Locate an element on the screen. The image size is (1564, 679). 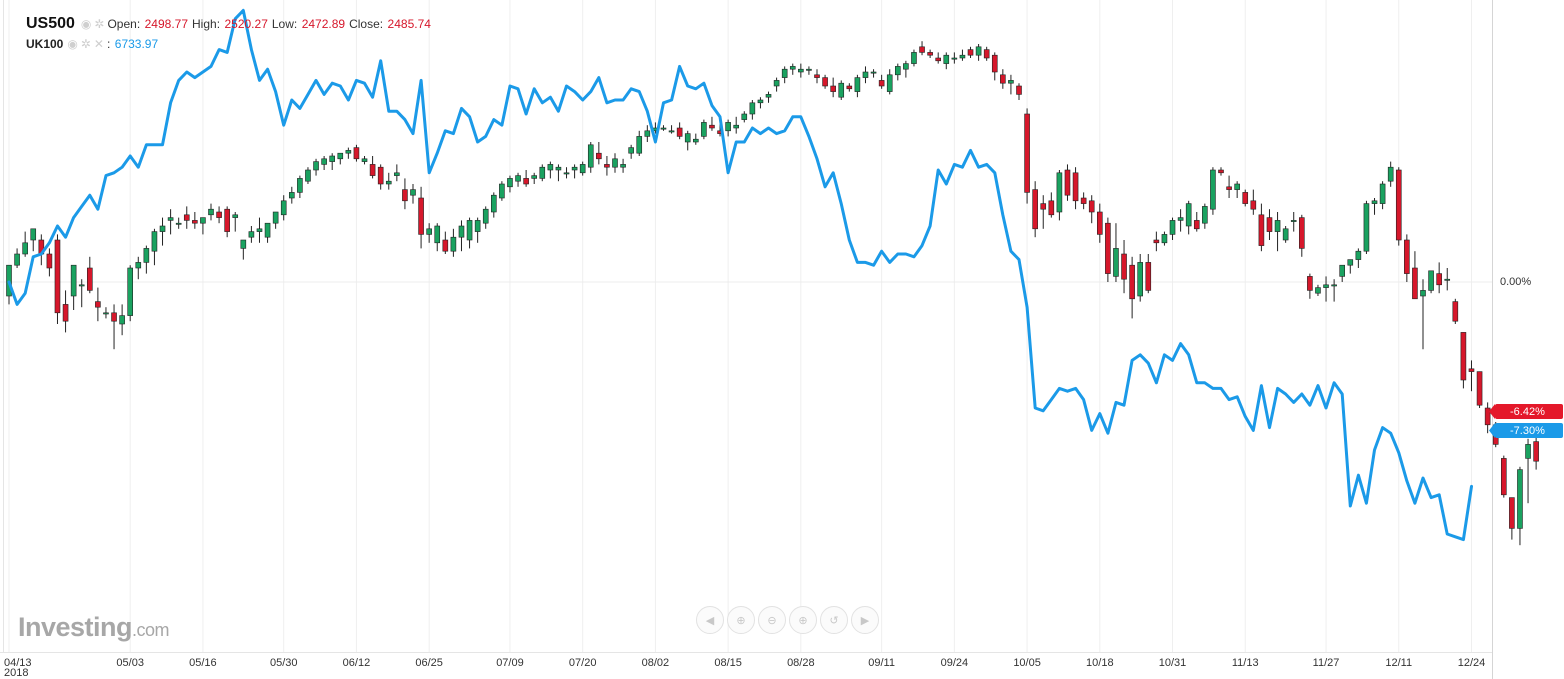
uk100-last-label: -7.30% is located at coordinates (1527, 431).